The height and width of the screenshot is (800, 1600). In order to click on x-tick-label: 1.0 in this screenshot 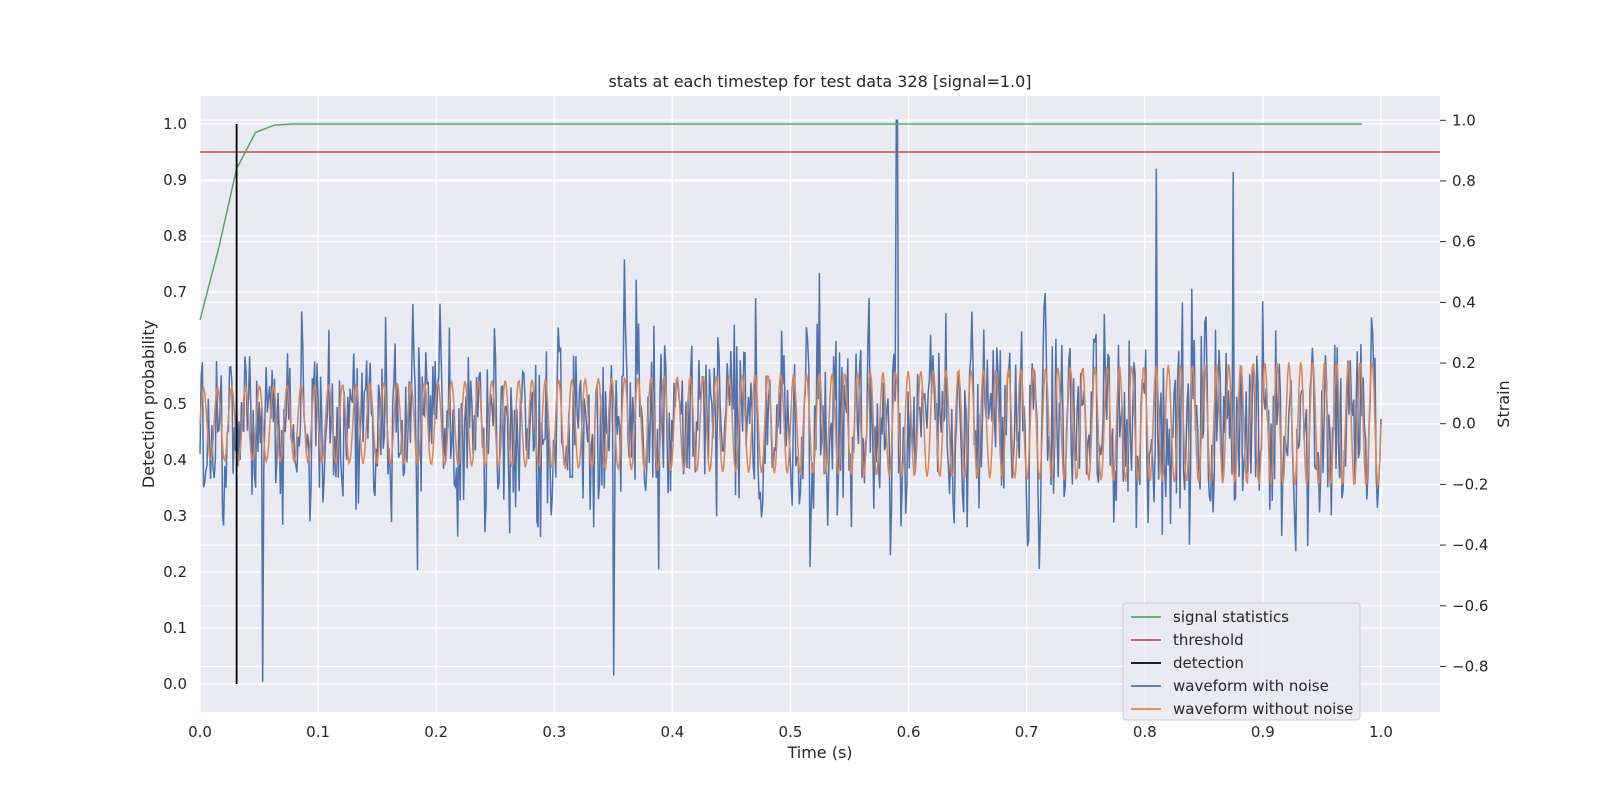, I will do `click(1381, 732)`.